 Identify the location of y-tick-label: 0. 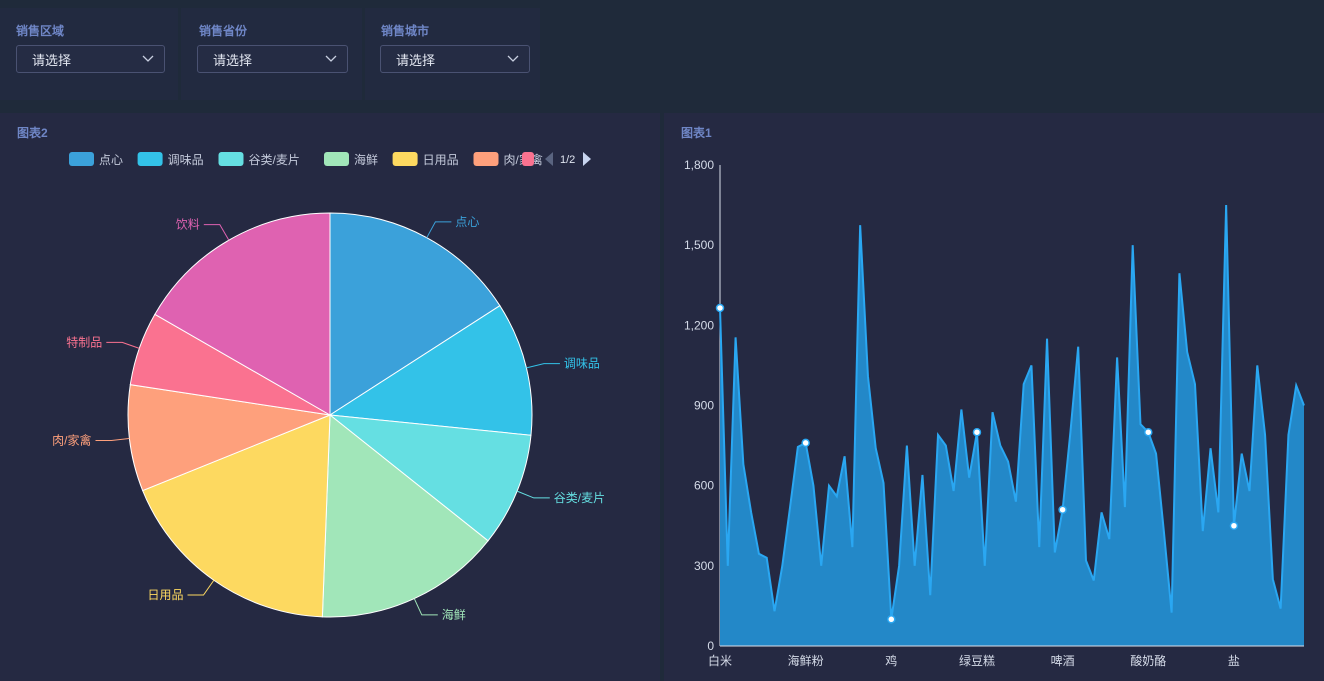
(710, 646).